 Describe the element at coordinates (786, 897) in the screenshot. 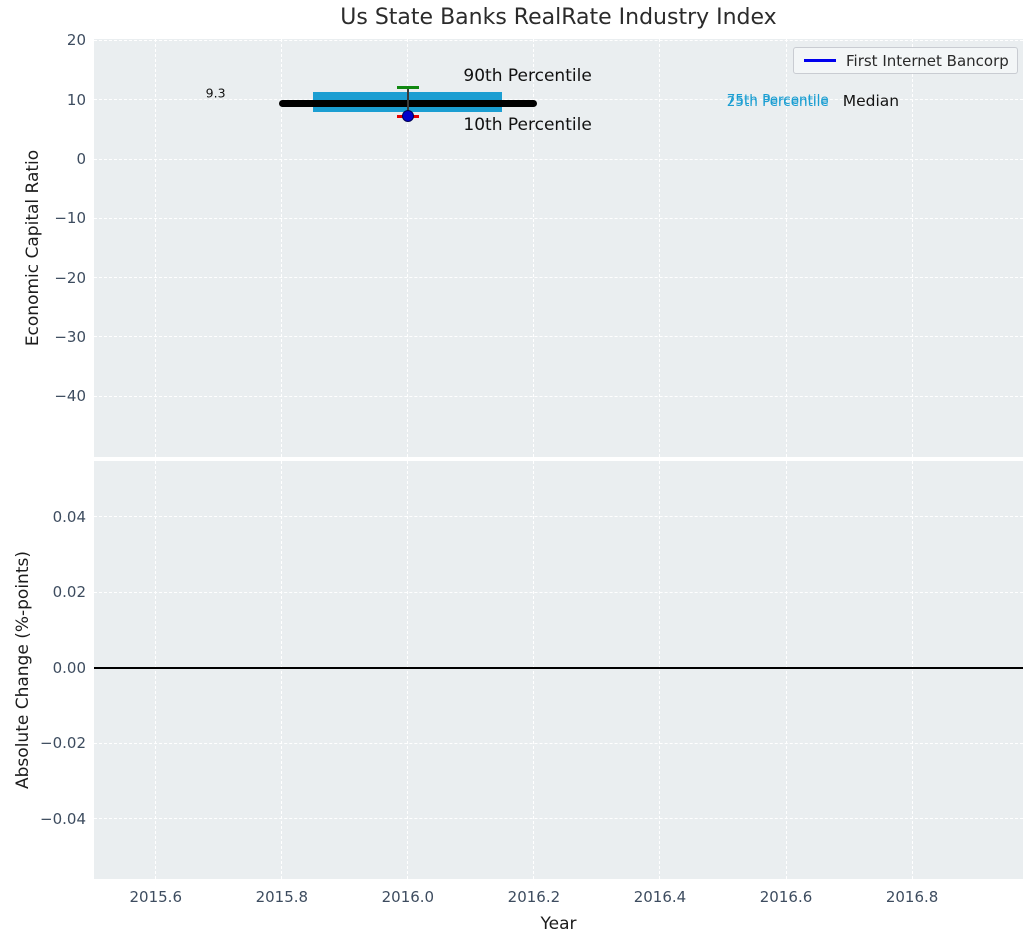

I see `x-tick-label: 2016.6` at that location.